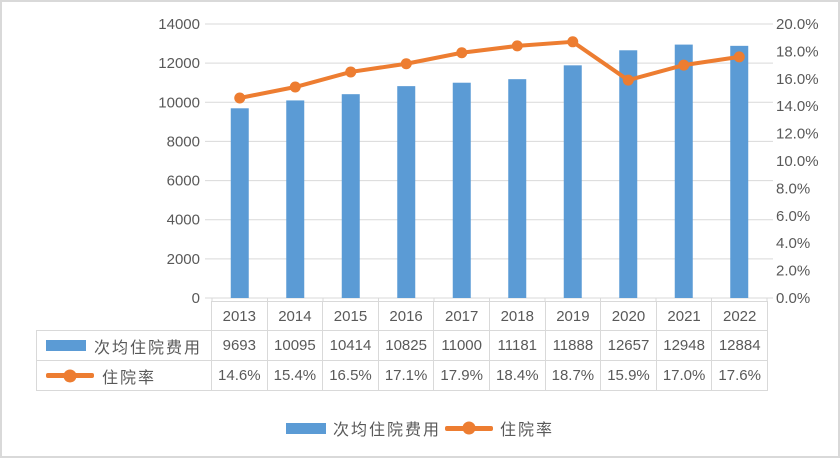 The height and width of the screenshot is (458, 840). I want to click on left-axis-tick-label: 8000, so click(183, 141).